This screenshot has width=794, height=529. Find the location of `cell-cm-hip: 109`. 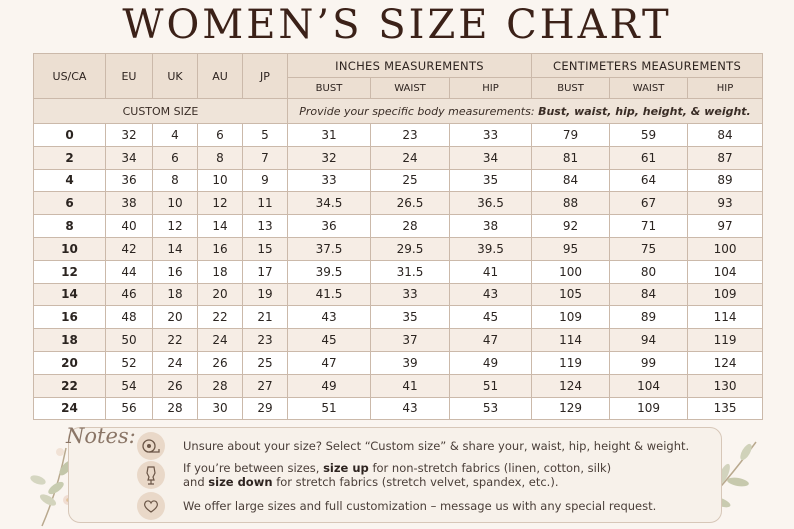

cell-cm-hip: 109 is located at coordinates (725, 294).